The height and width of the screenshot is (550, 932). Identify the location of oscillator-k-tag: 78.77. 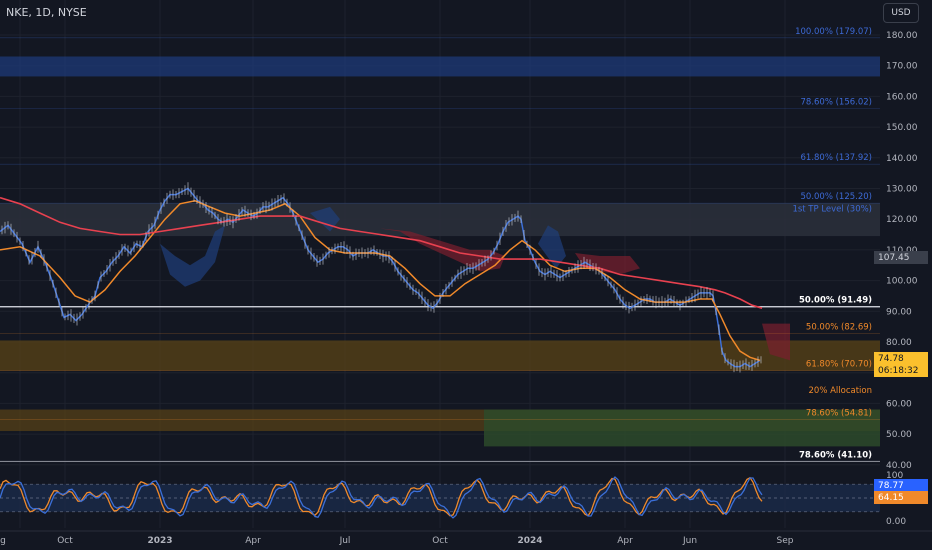
(901, 485).